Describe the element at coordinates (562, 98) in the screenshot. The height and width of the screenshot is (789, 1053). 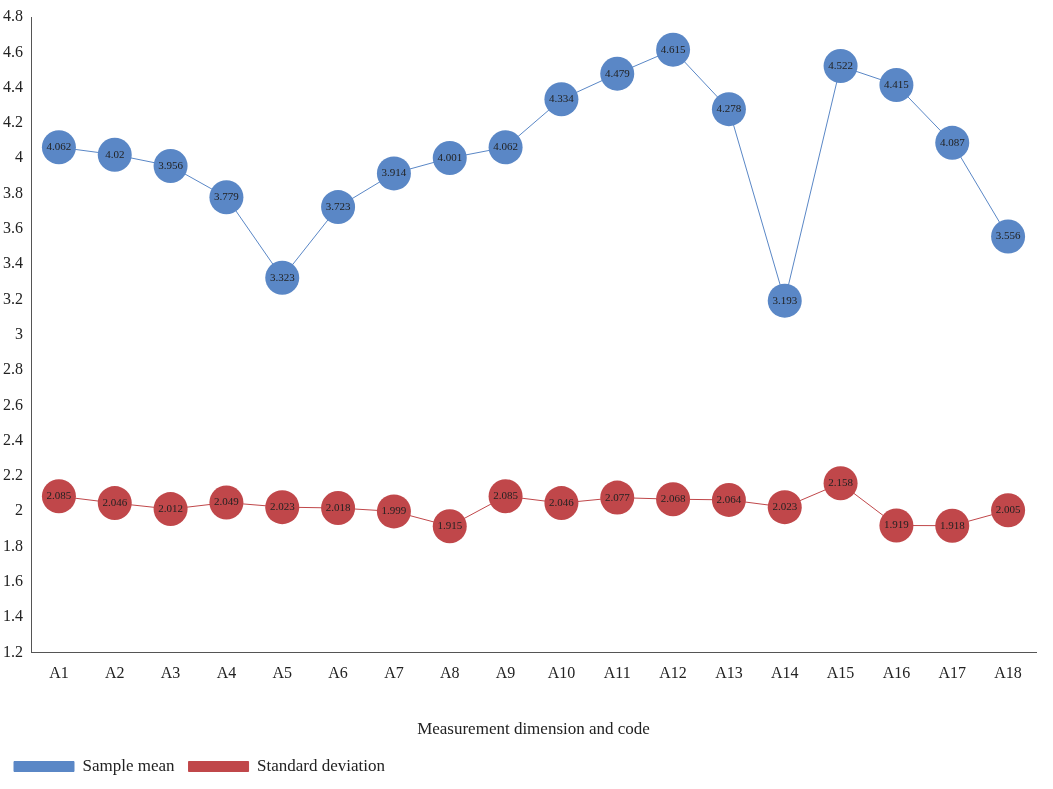
I see `data-label: 4.334` at that location.